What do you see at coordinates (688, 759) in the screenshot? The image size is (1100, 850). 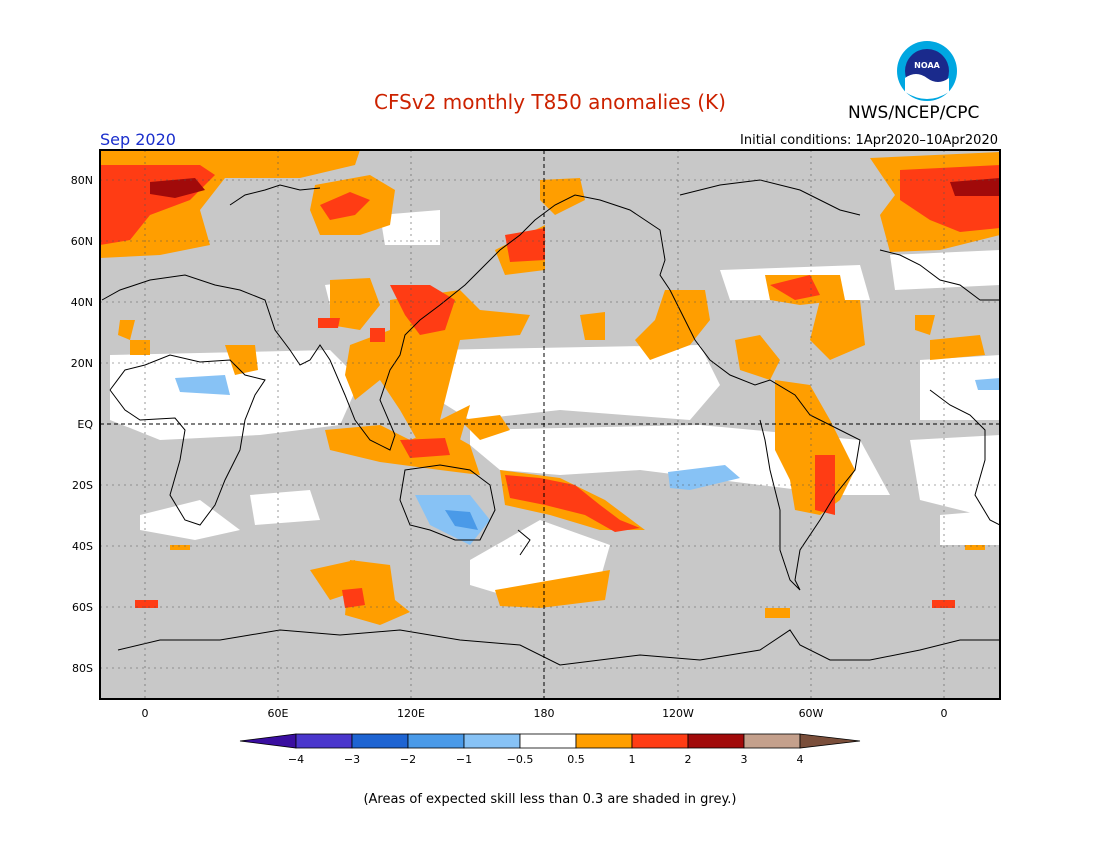 I see `legend-tick-label: 2` at bounding box center [688, 759].